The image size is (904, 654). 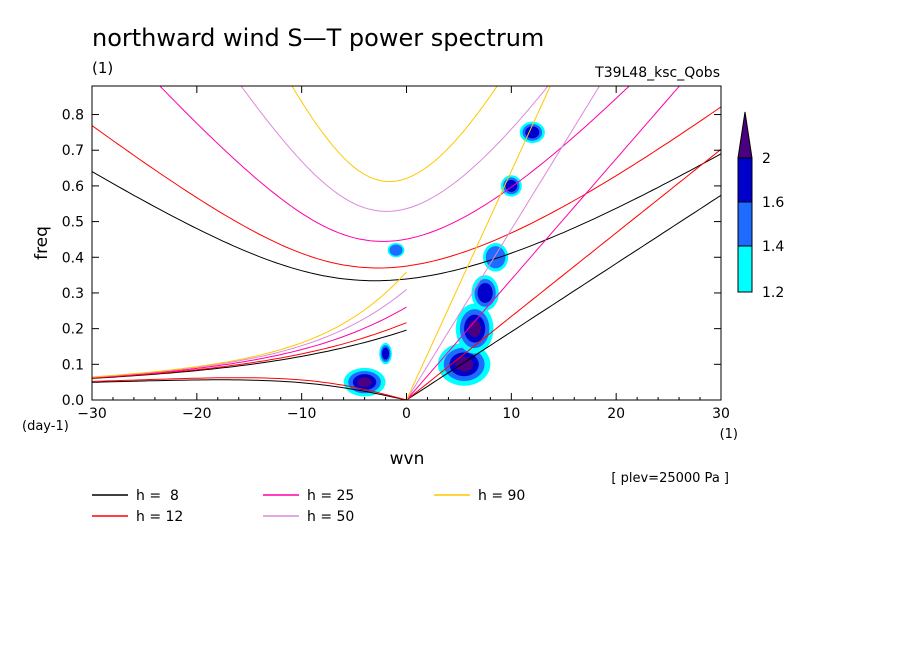 I want to click on colorbar-label-2: 2, so click(x=766, y=159).